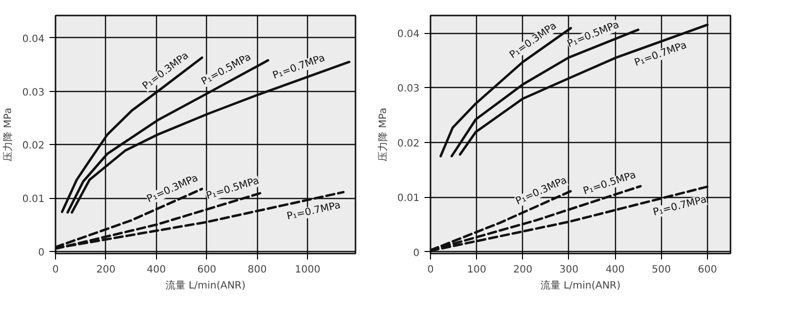  What do you see at coordinates (307, 270) in the screenshot?
I see `x-tick-label: 1000` at bounding box center [307, 270].